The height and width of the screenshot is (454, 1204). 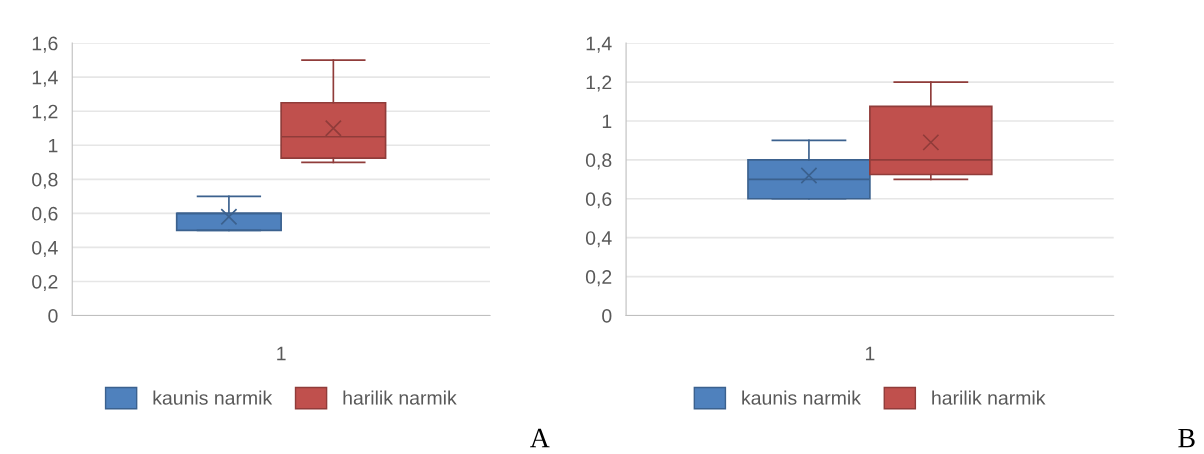 I want to click on y-tick-label: 1,6, so click(x=45, y=44).